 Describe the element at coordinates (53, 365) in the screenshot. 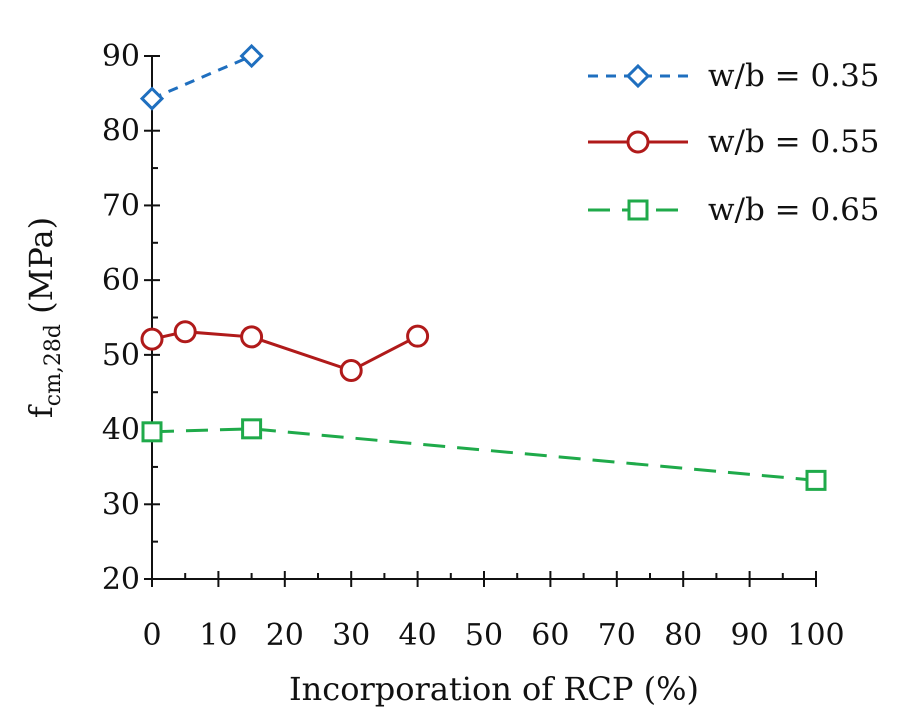

I see `y-axis-title-subscript: cm,28d` at that location.